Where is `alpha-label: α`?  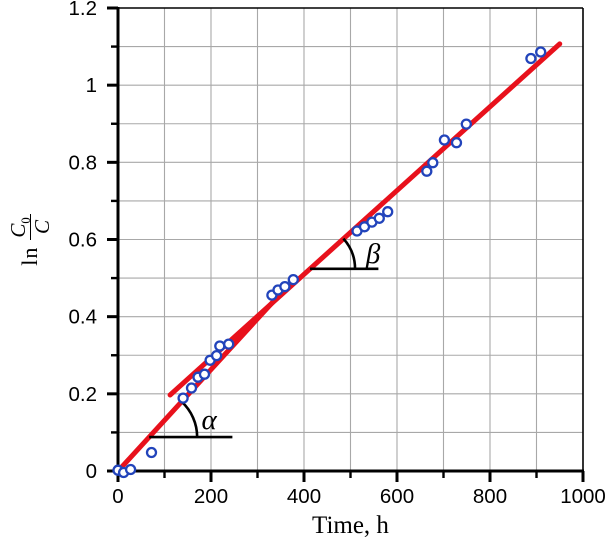 alpha-label: α is located at coordinates (210, 420).